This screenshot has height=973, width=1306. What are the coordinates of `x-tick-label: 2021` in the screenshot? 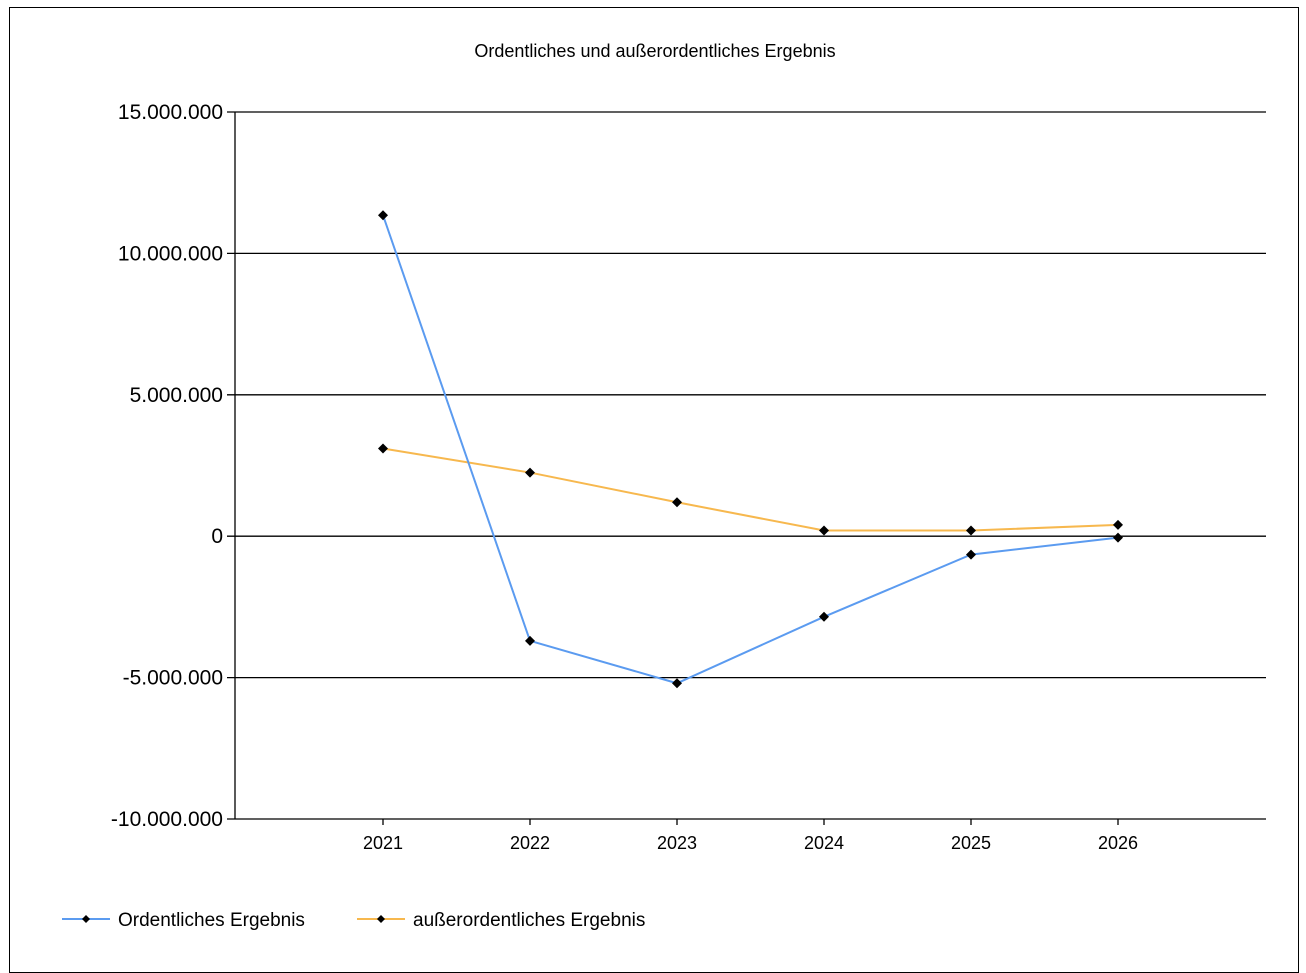 It's located at (383, 843).